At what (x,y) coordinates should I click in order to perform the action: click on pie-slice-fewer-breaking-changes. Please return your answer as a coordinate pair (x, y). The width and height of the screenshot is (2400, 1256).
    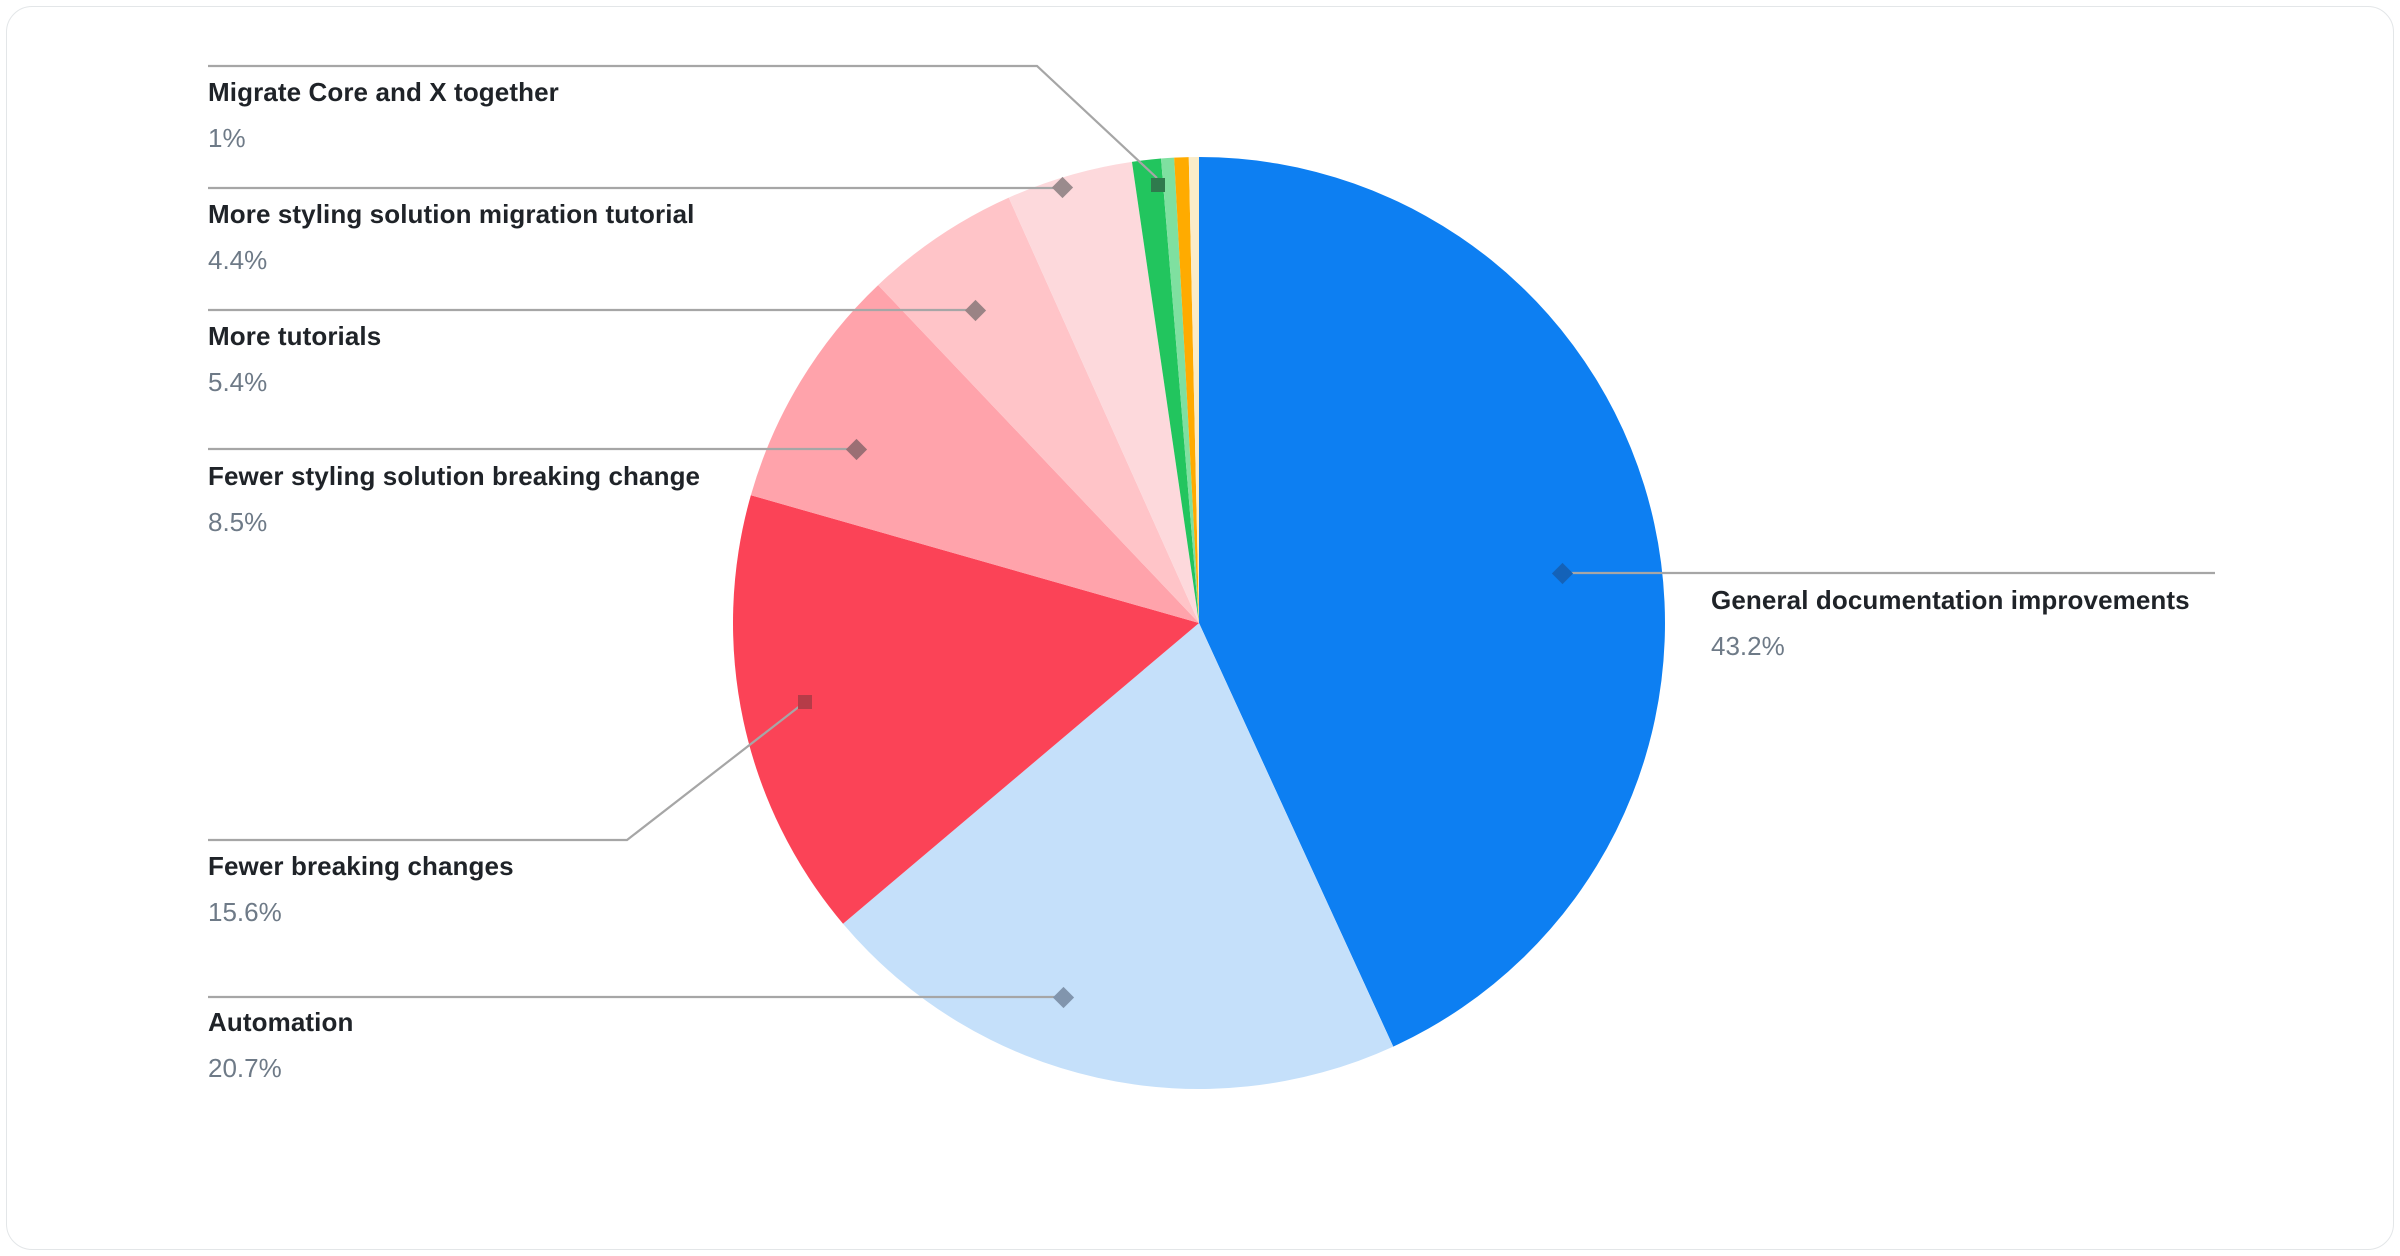
    Looking at the image, I should click on (965, 709).